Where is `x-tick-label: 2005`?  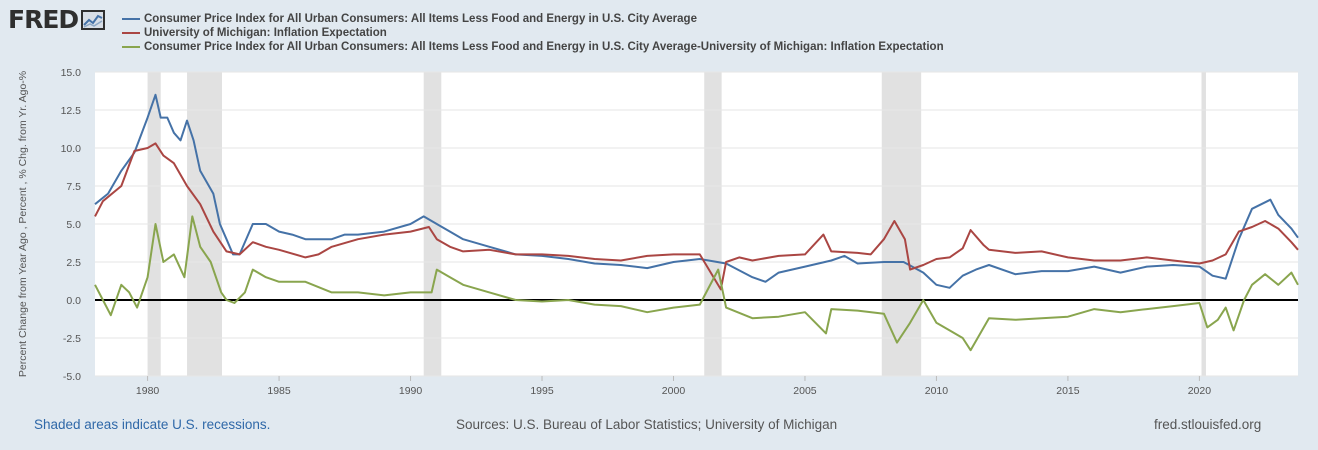
x-tick-label: 2005 is located at coordinates (805, 391).